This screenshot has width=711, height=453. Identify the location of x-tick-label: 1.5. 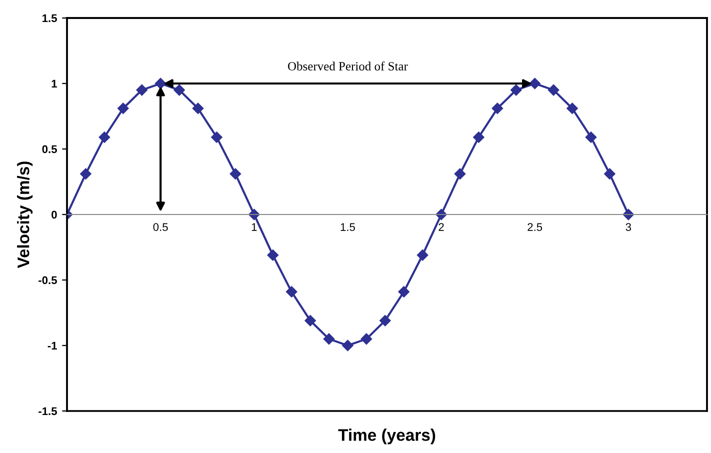
(347, 227).